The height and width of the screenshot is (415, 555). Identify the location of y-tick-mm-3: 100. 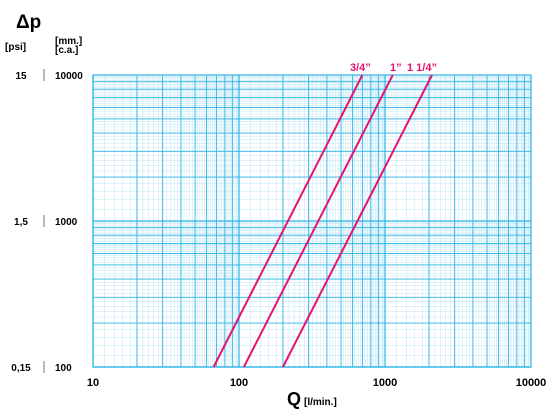
(63, 368).